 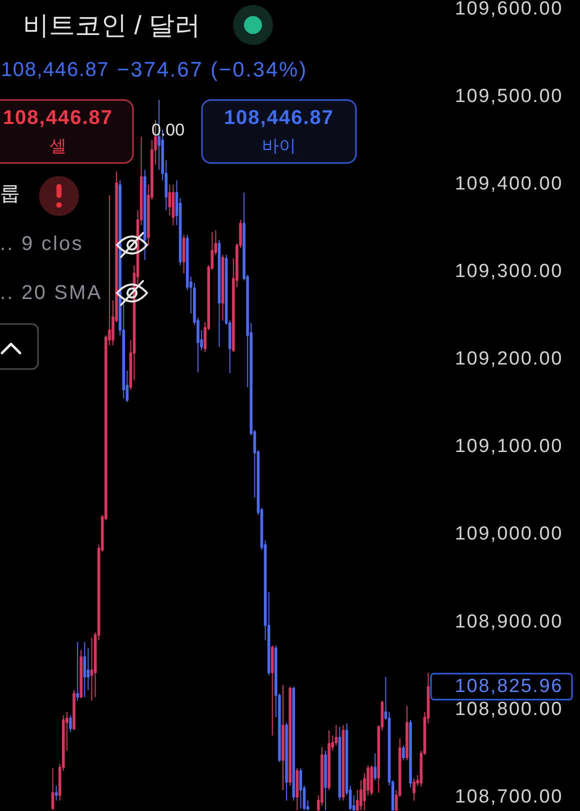 What do you see at coordinates (508, 10) in the screenshot?
I see `y-tick-label: 109,600.00` at bounding box center [508, 10].